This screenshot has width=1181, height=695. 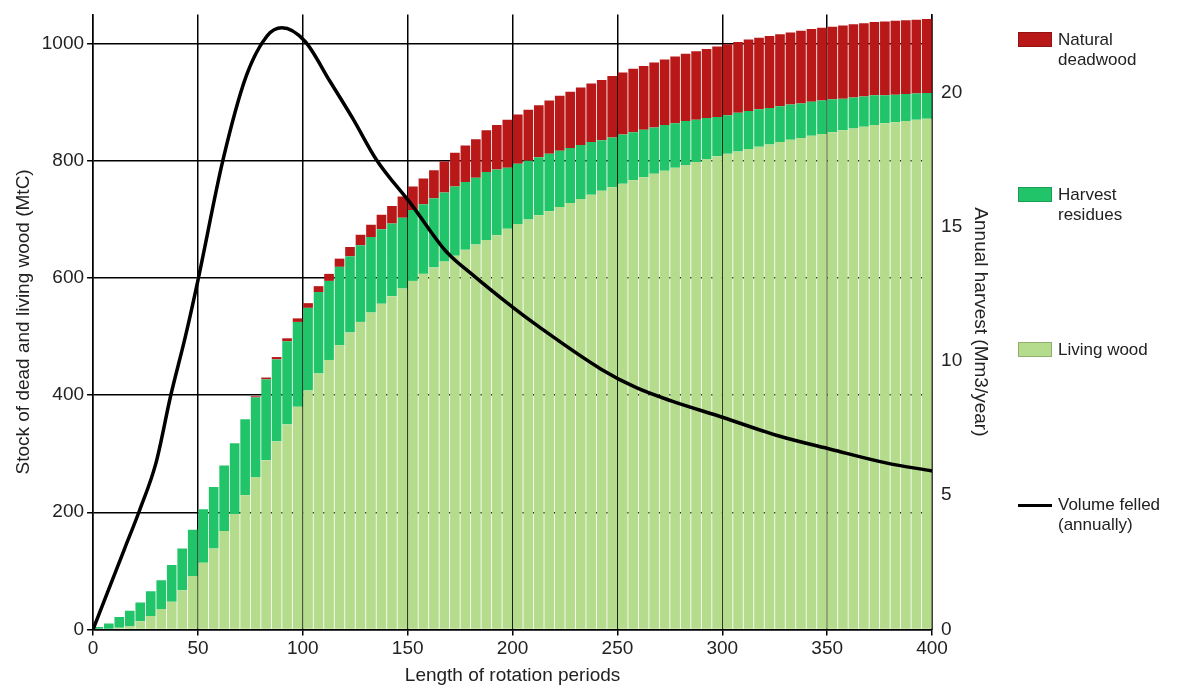 I want to click on x-tick-label: 50, so click(x=198, y=648).